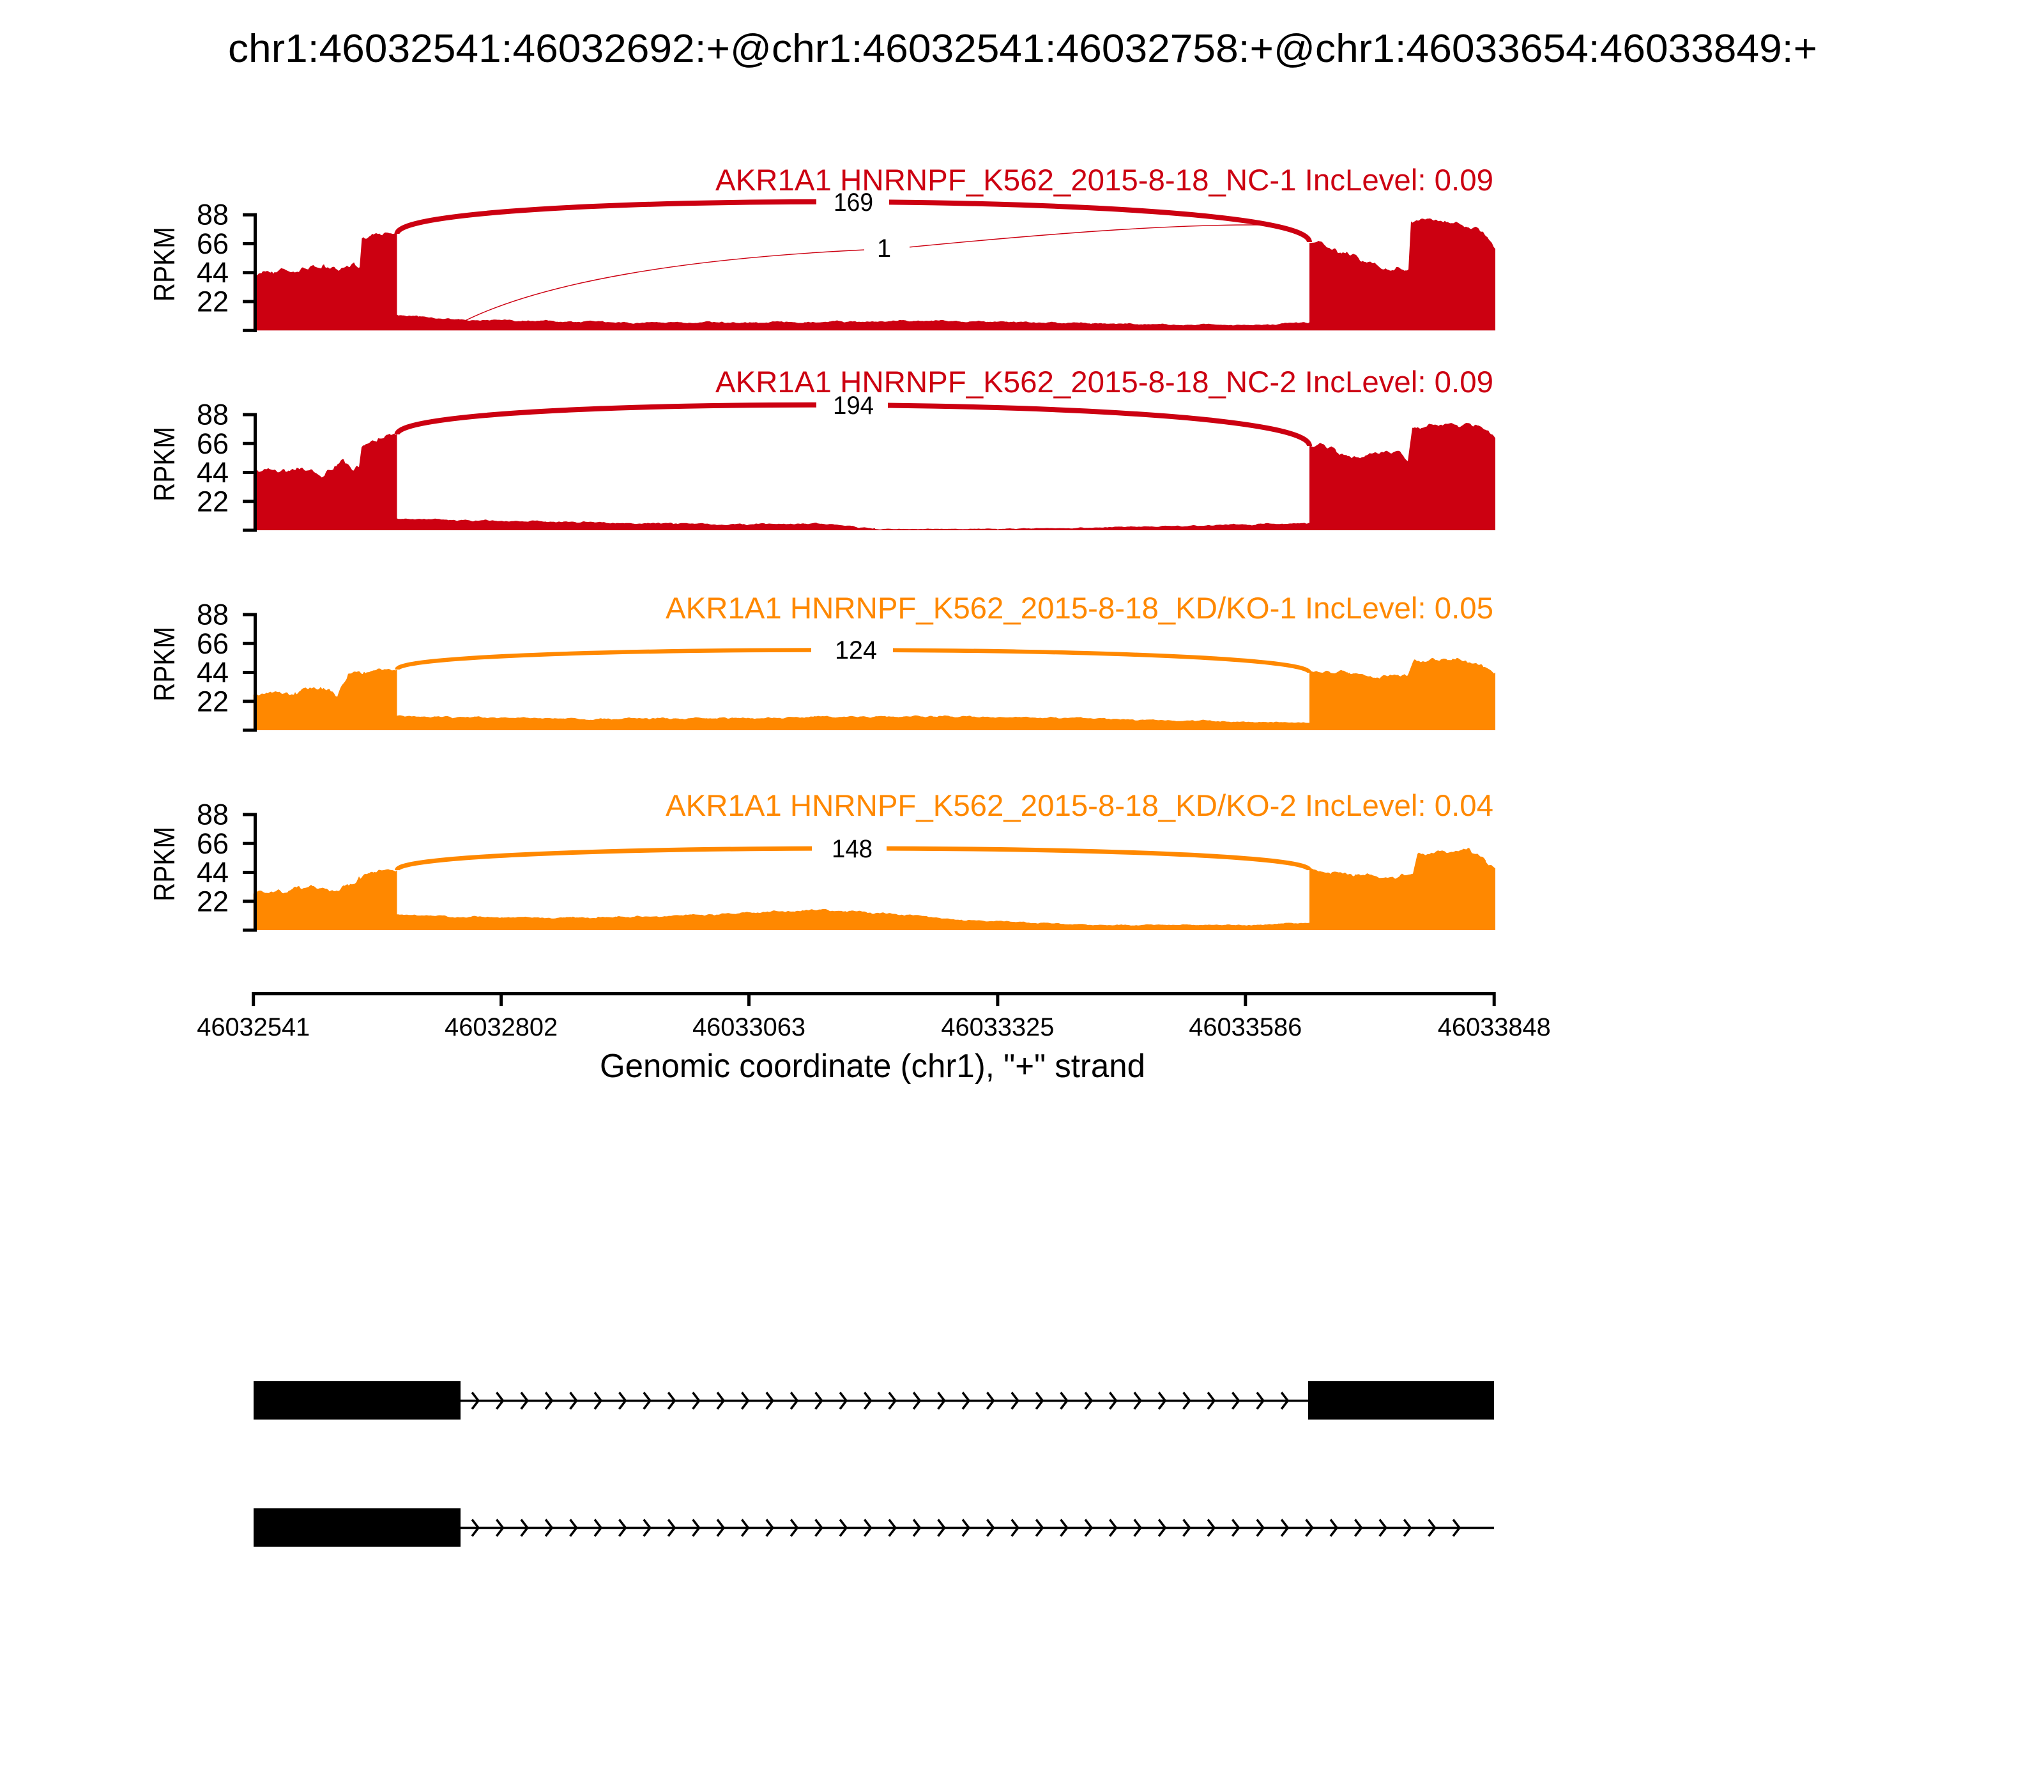 The image size is (2044, 1792). I want to click on svg-text: 148, so click(853, 849).